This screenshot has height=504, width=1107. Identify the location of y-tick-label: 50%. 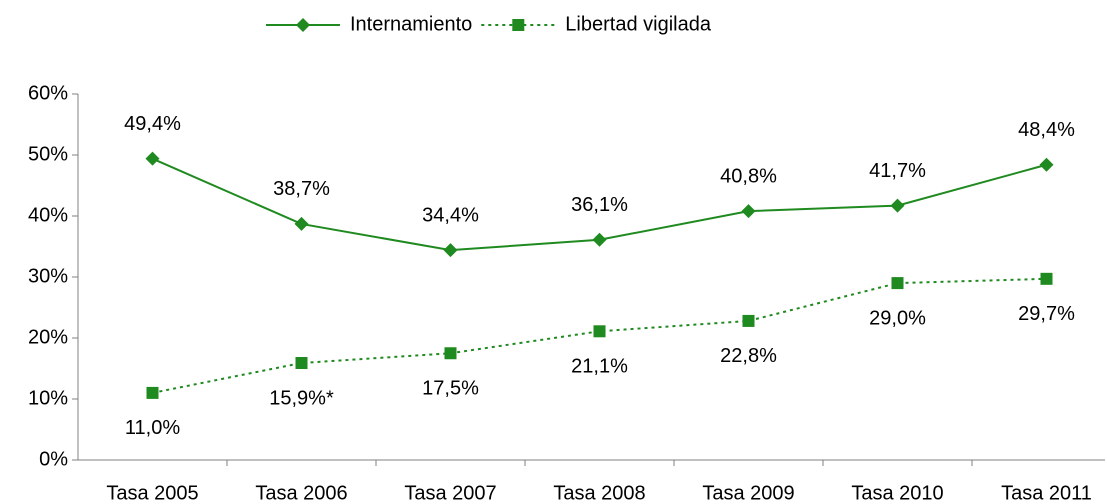
(48, 154).